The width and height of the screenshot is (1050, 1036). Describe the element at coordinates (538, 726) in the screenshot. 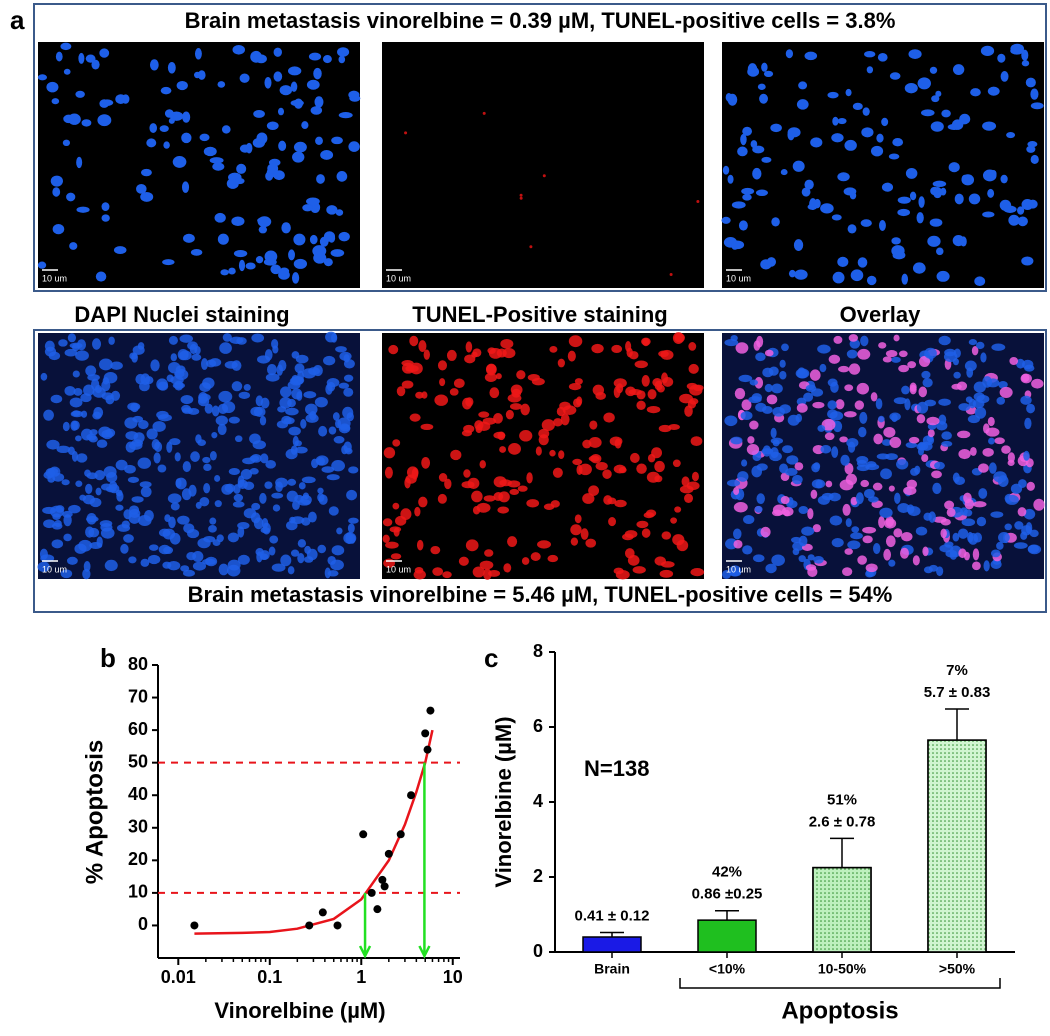

I see `y-tick-label: 6` at that location.